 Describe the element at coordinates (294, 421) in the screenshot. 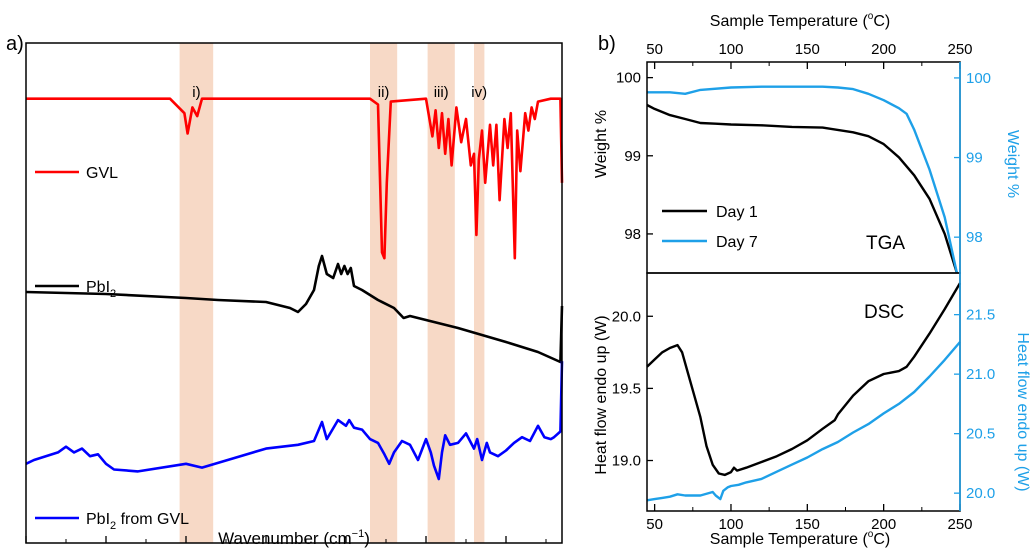

I see `series-pbi2-from-gvl` at that location.